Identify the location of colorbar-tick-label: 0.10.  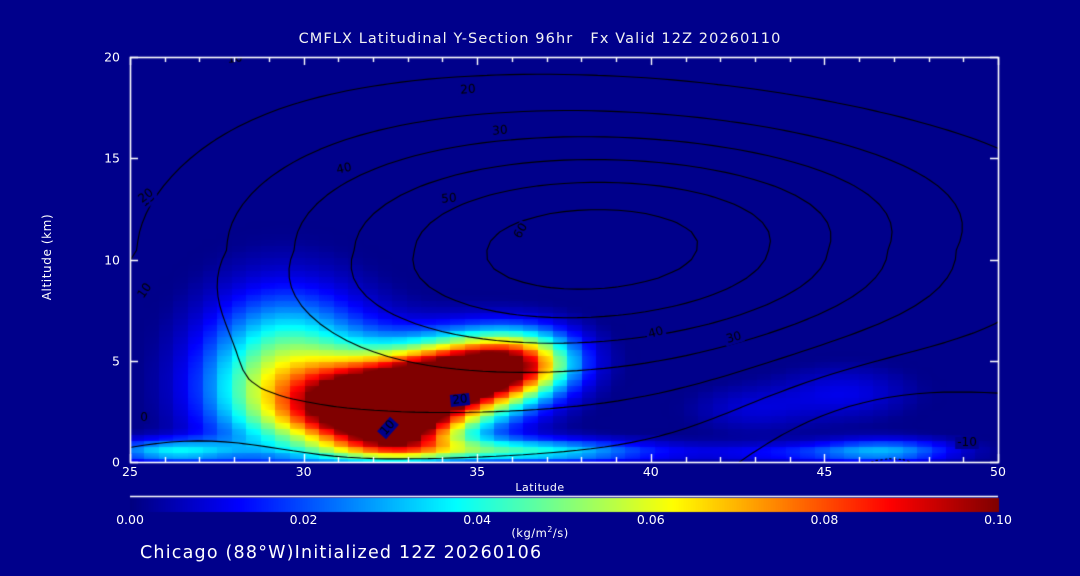
(998, 519).